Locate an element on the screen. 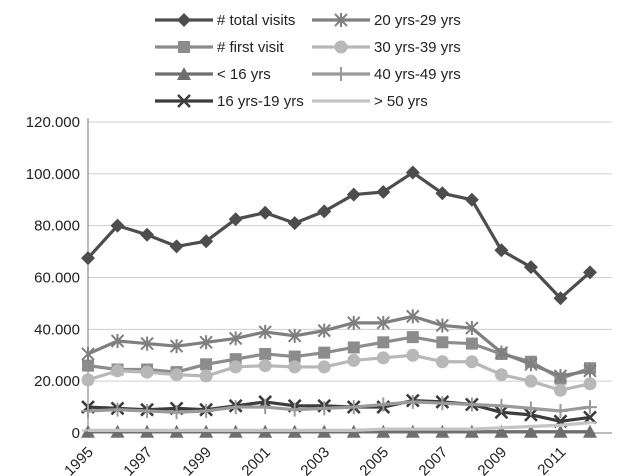 The height and width of the screenshot is (476, 617). x-tick-label: 1995 is located at coordinates (79, 460).